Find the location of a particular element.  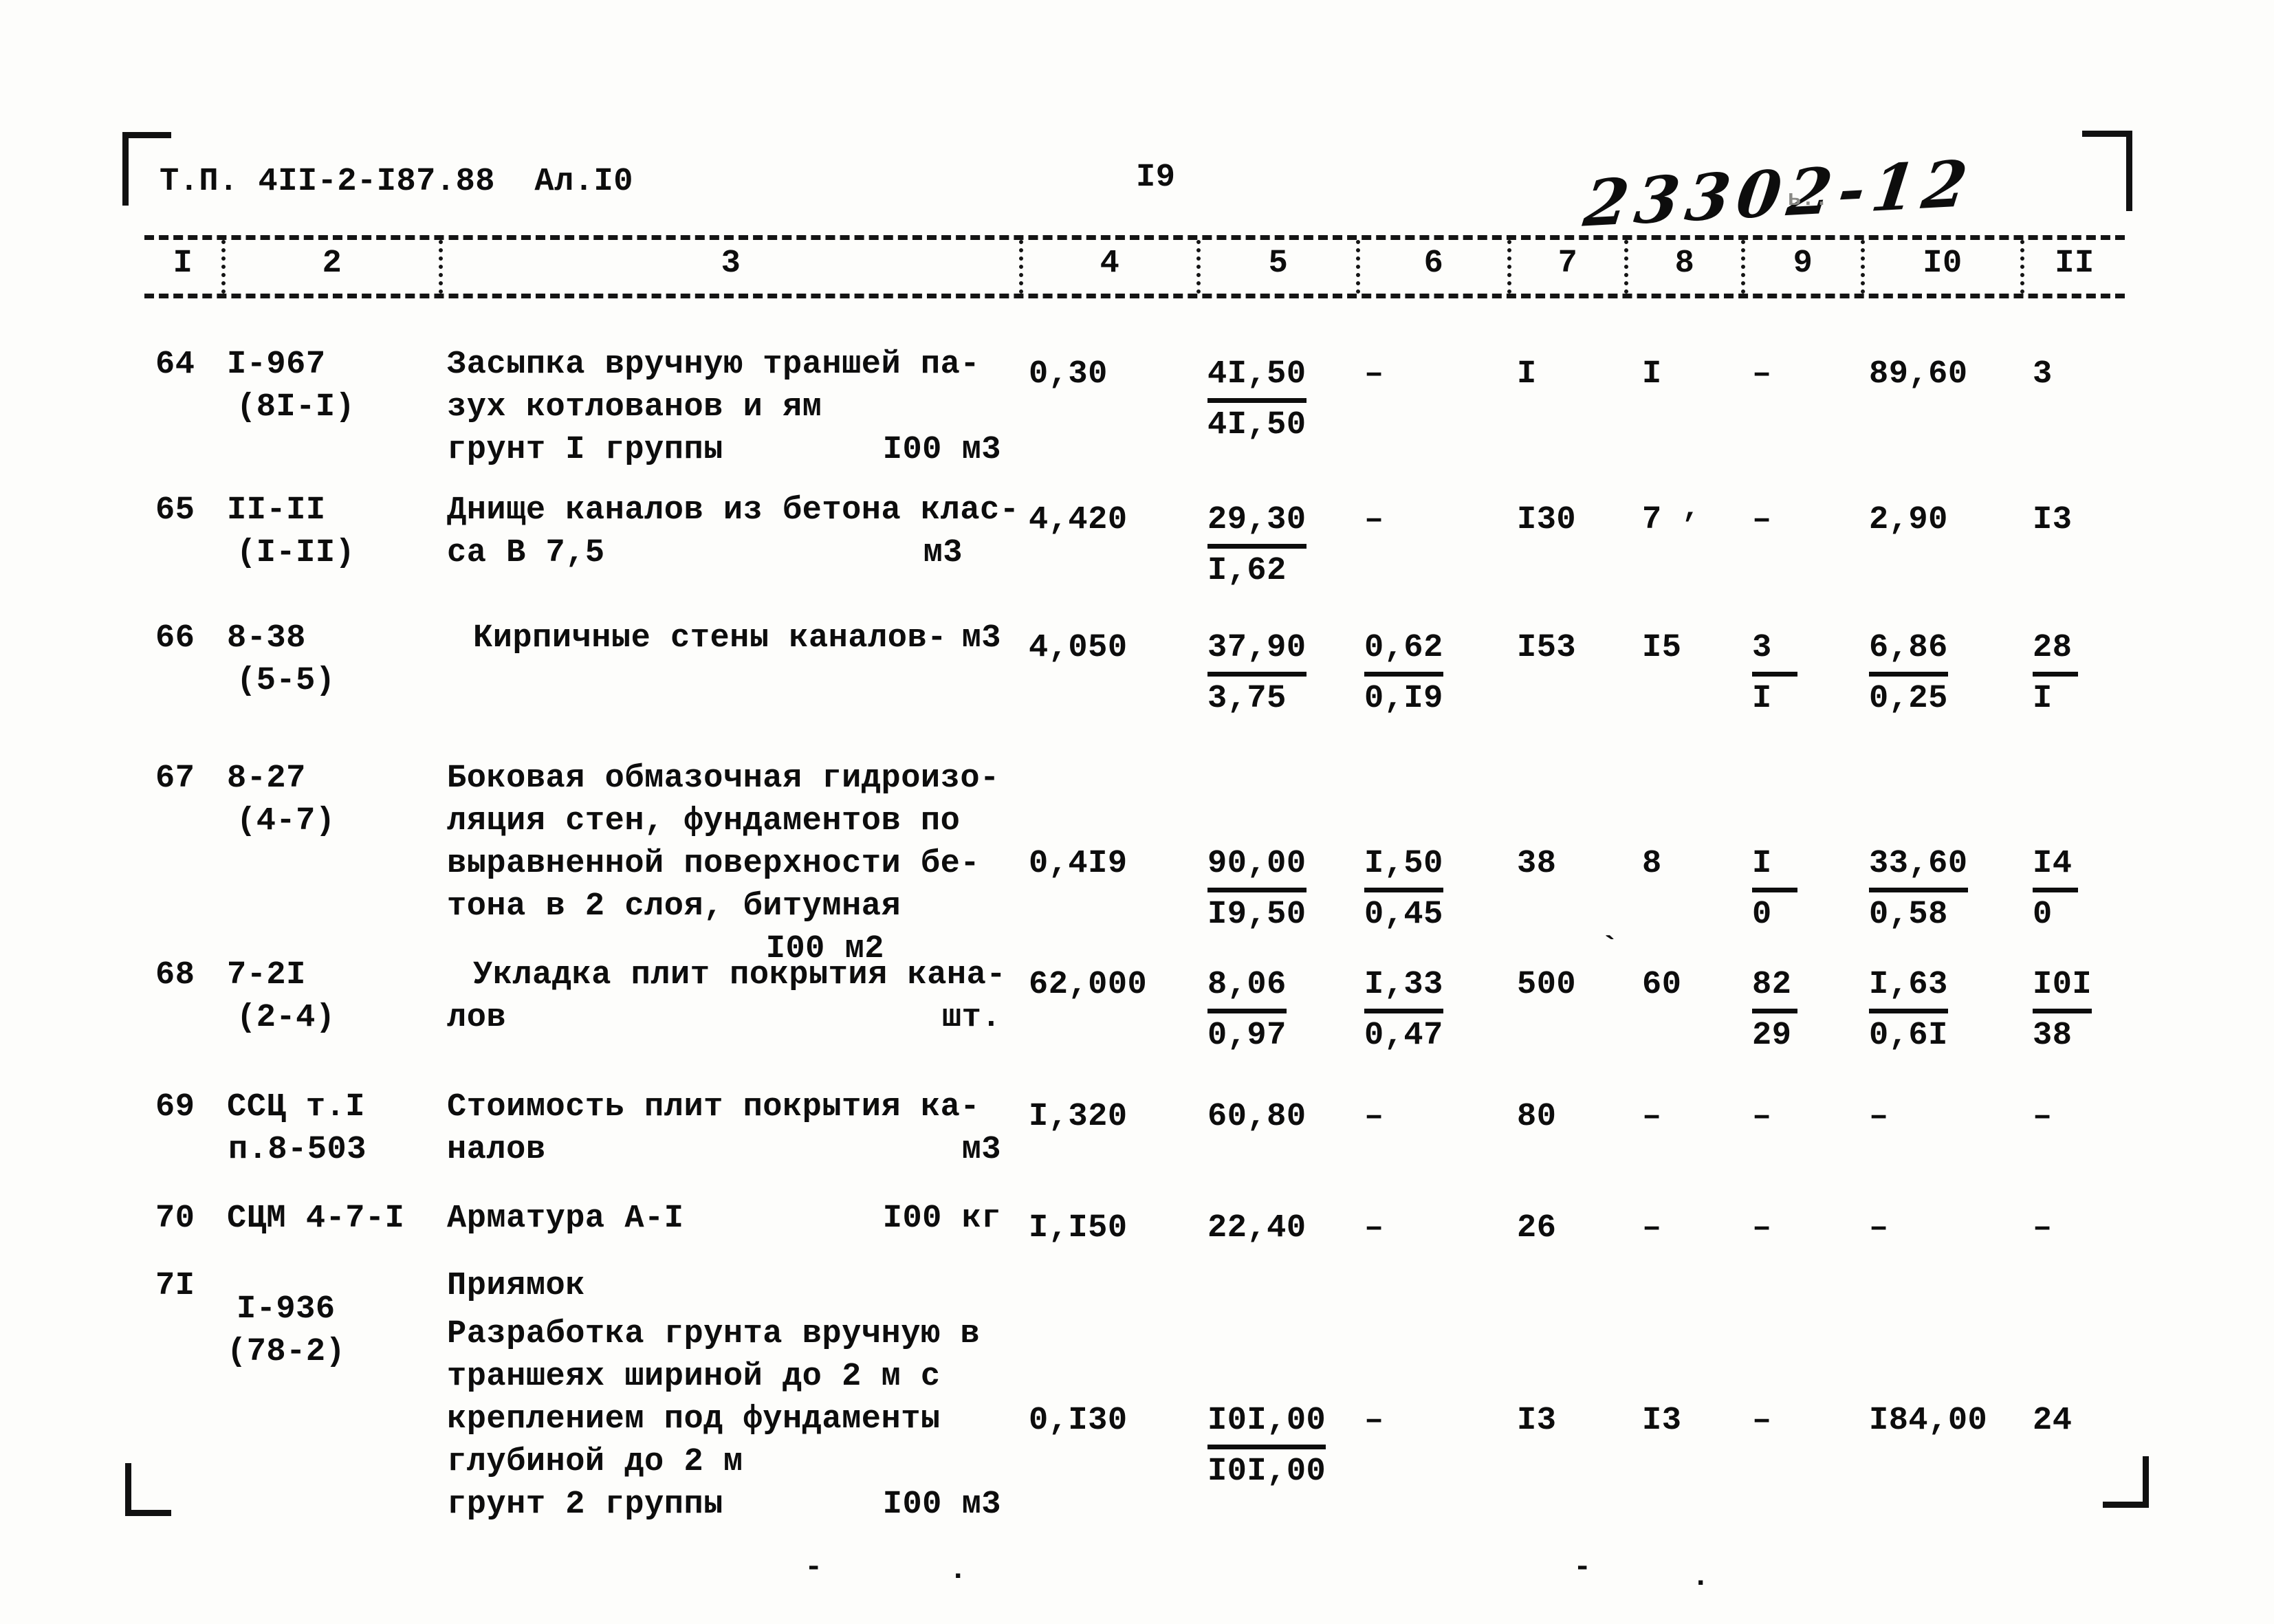

cell-col10: I,63 0,6I is located at coordinates (1940, 1005).